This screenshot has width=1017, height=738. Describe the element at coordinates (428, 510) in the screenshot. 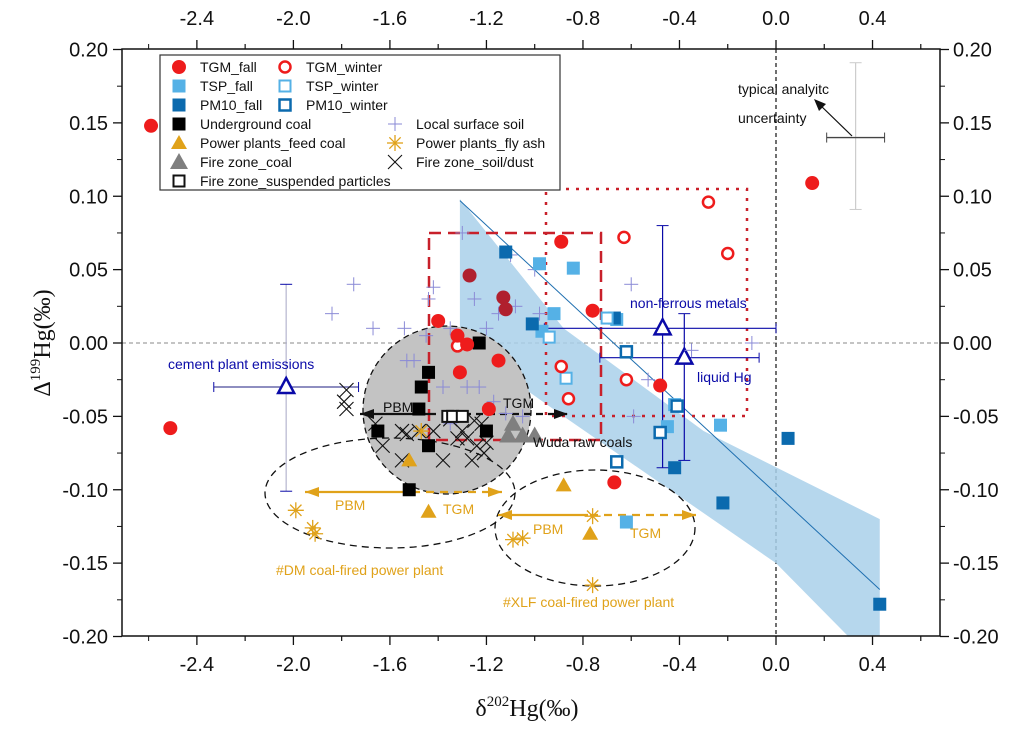

I see `point-pp-feed-coal` at that location.